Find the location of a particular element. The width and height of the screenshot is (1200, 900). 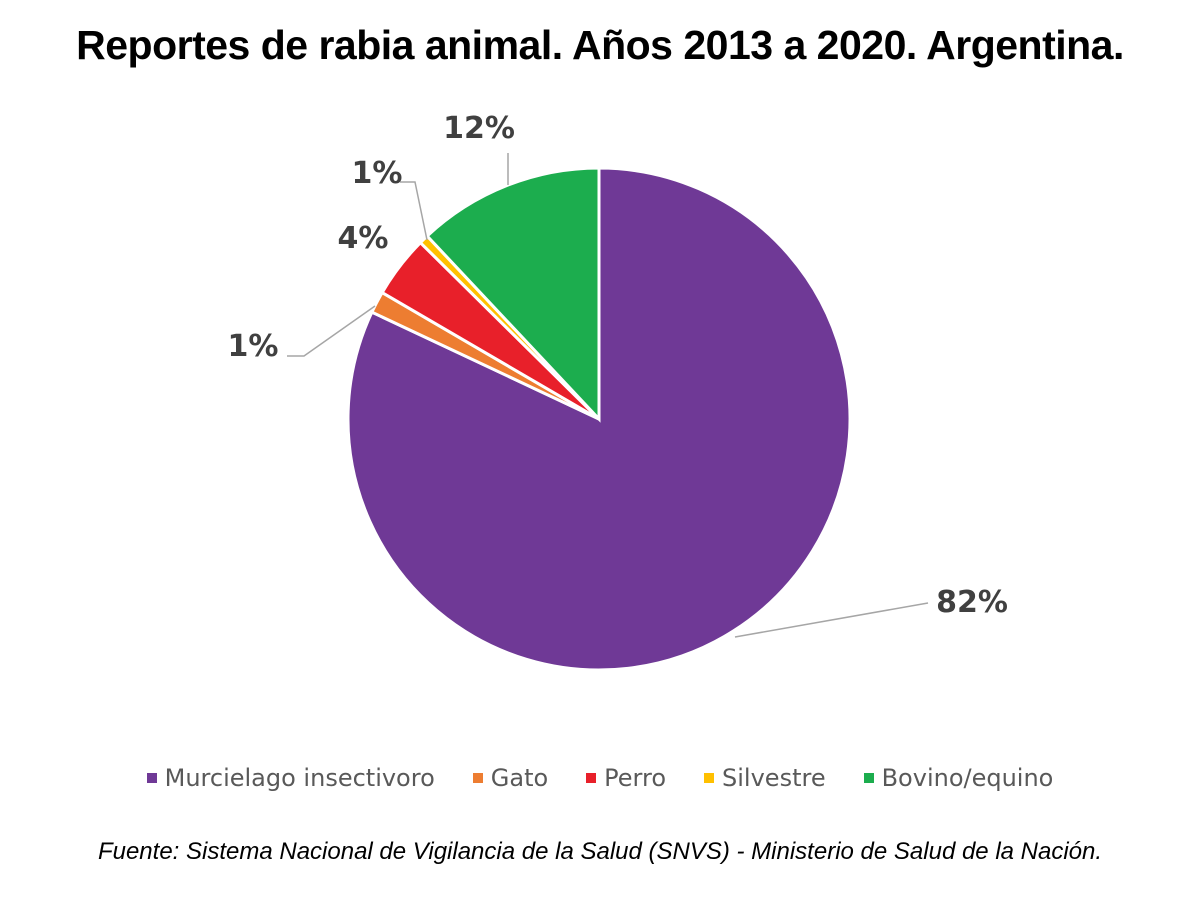

data-label: 4% is located at coordinates (363, 238).